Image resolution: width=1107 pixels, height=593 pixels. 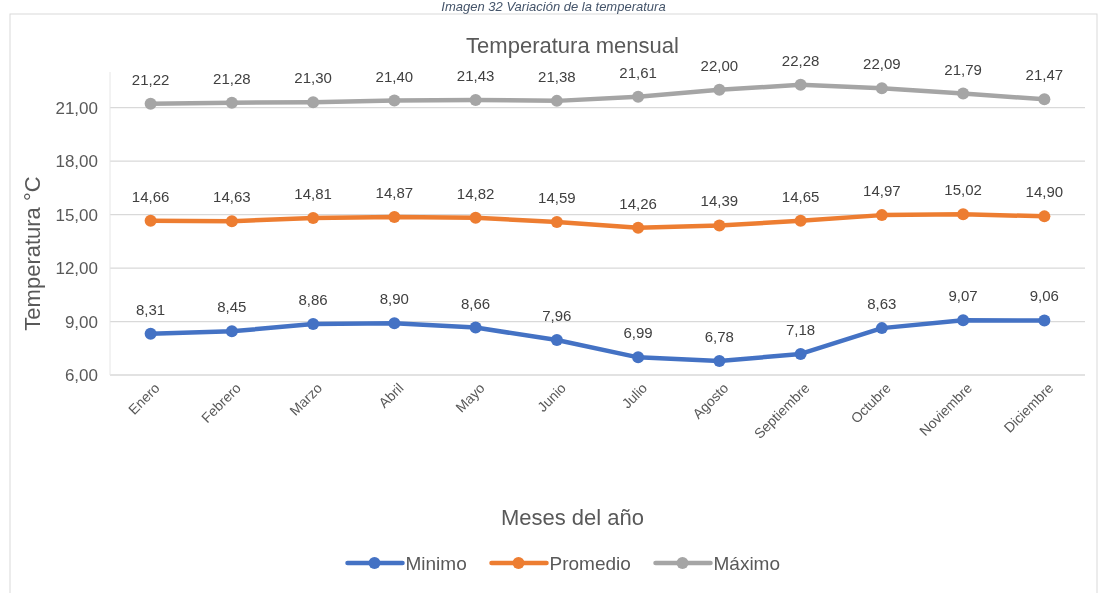 I want to click on data-label: 6,78, so click(x=719, y=337).